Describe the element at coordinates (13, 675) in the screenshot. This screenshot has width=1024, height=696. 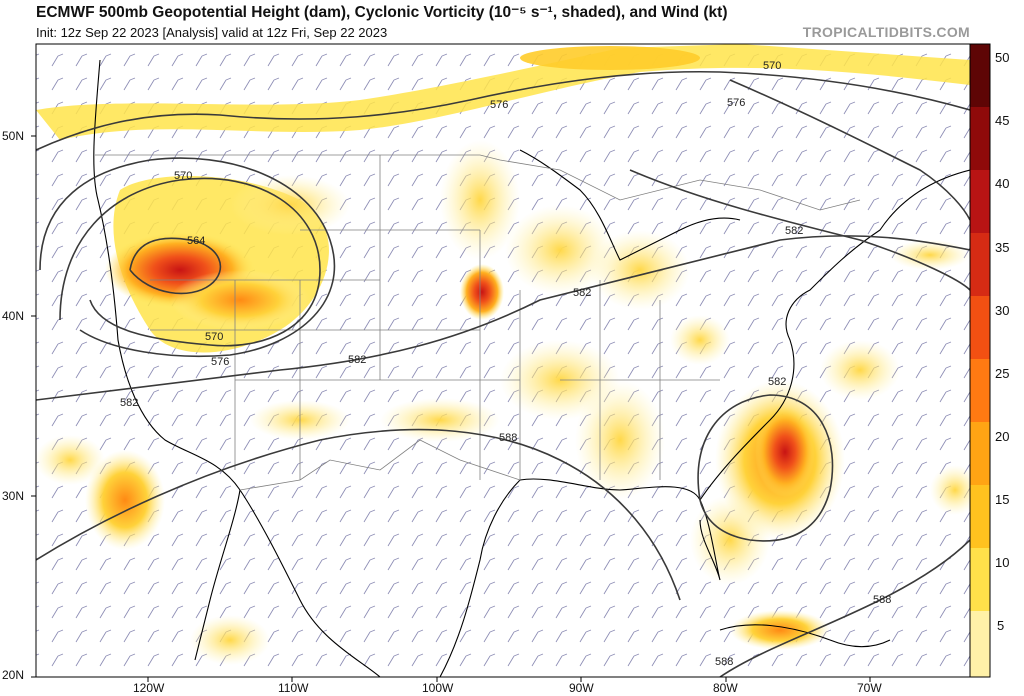
I see `lat-label: 20N` at that location.